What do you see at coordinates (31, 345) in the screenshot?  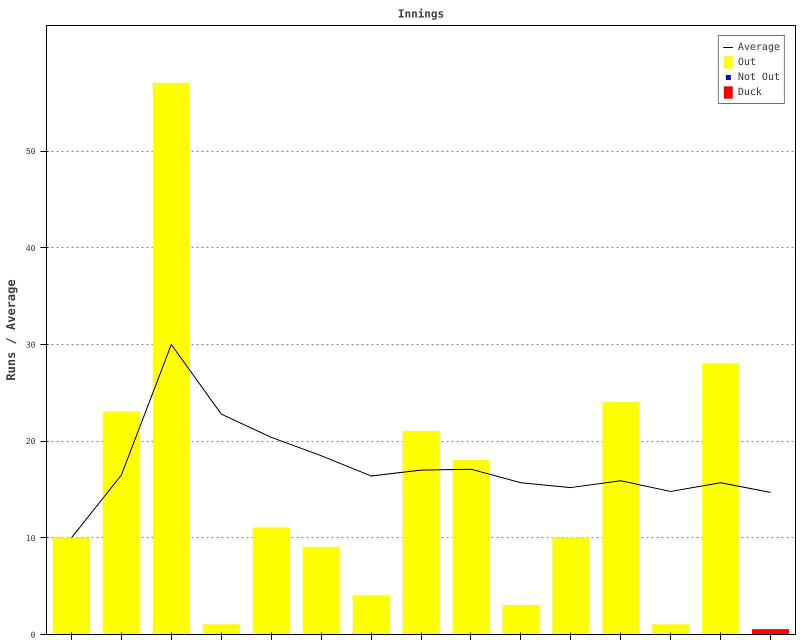 I see `y-tick-label: 30` at bounding box center [31, 345].